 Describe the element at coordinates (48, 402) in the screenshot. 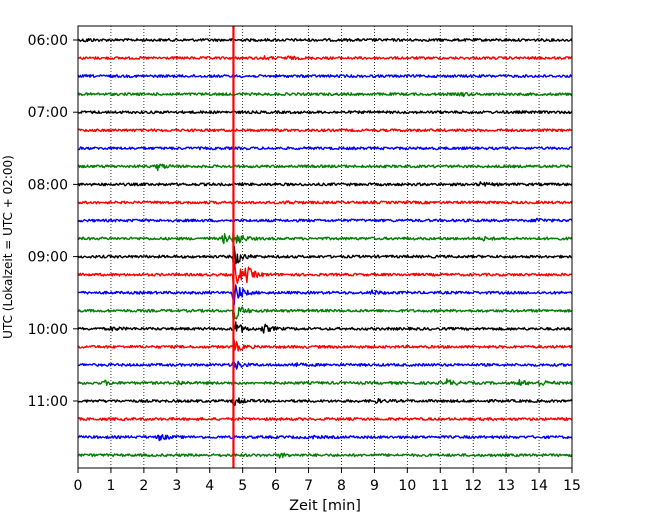

I see `y-tick-label-1100: 11:00` at that location.